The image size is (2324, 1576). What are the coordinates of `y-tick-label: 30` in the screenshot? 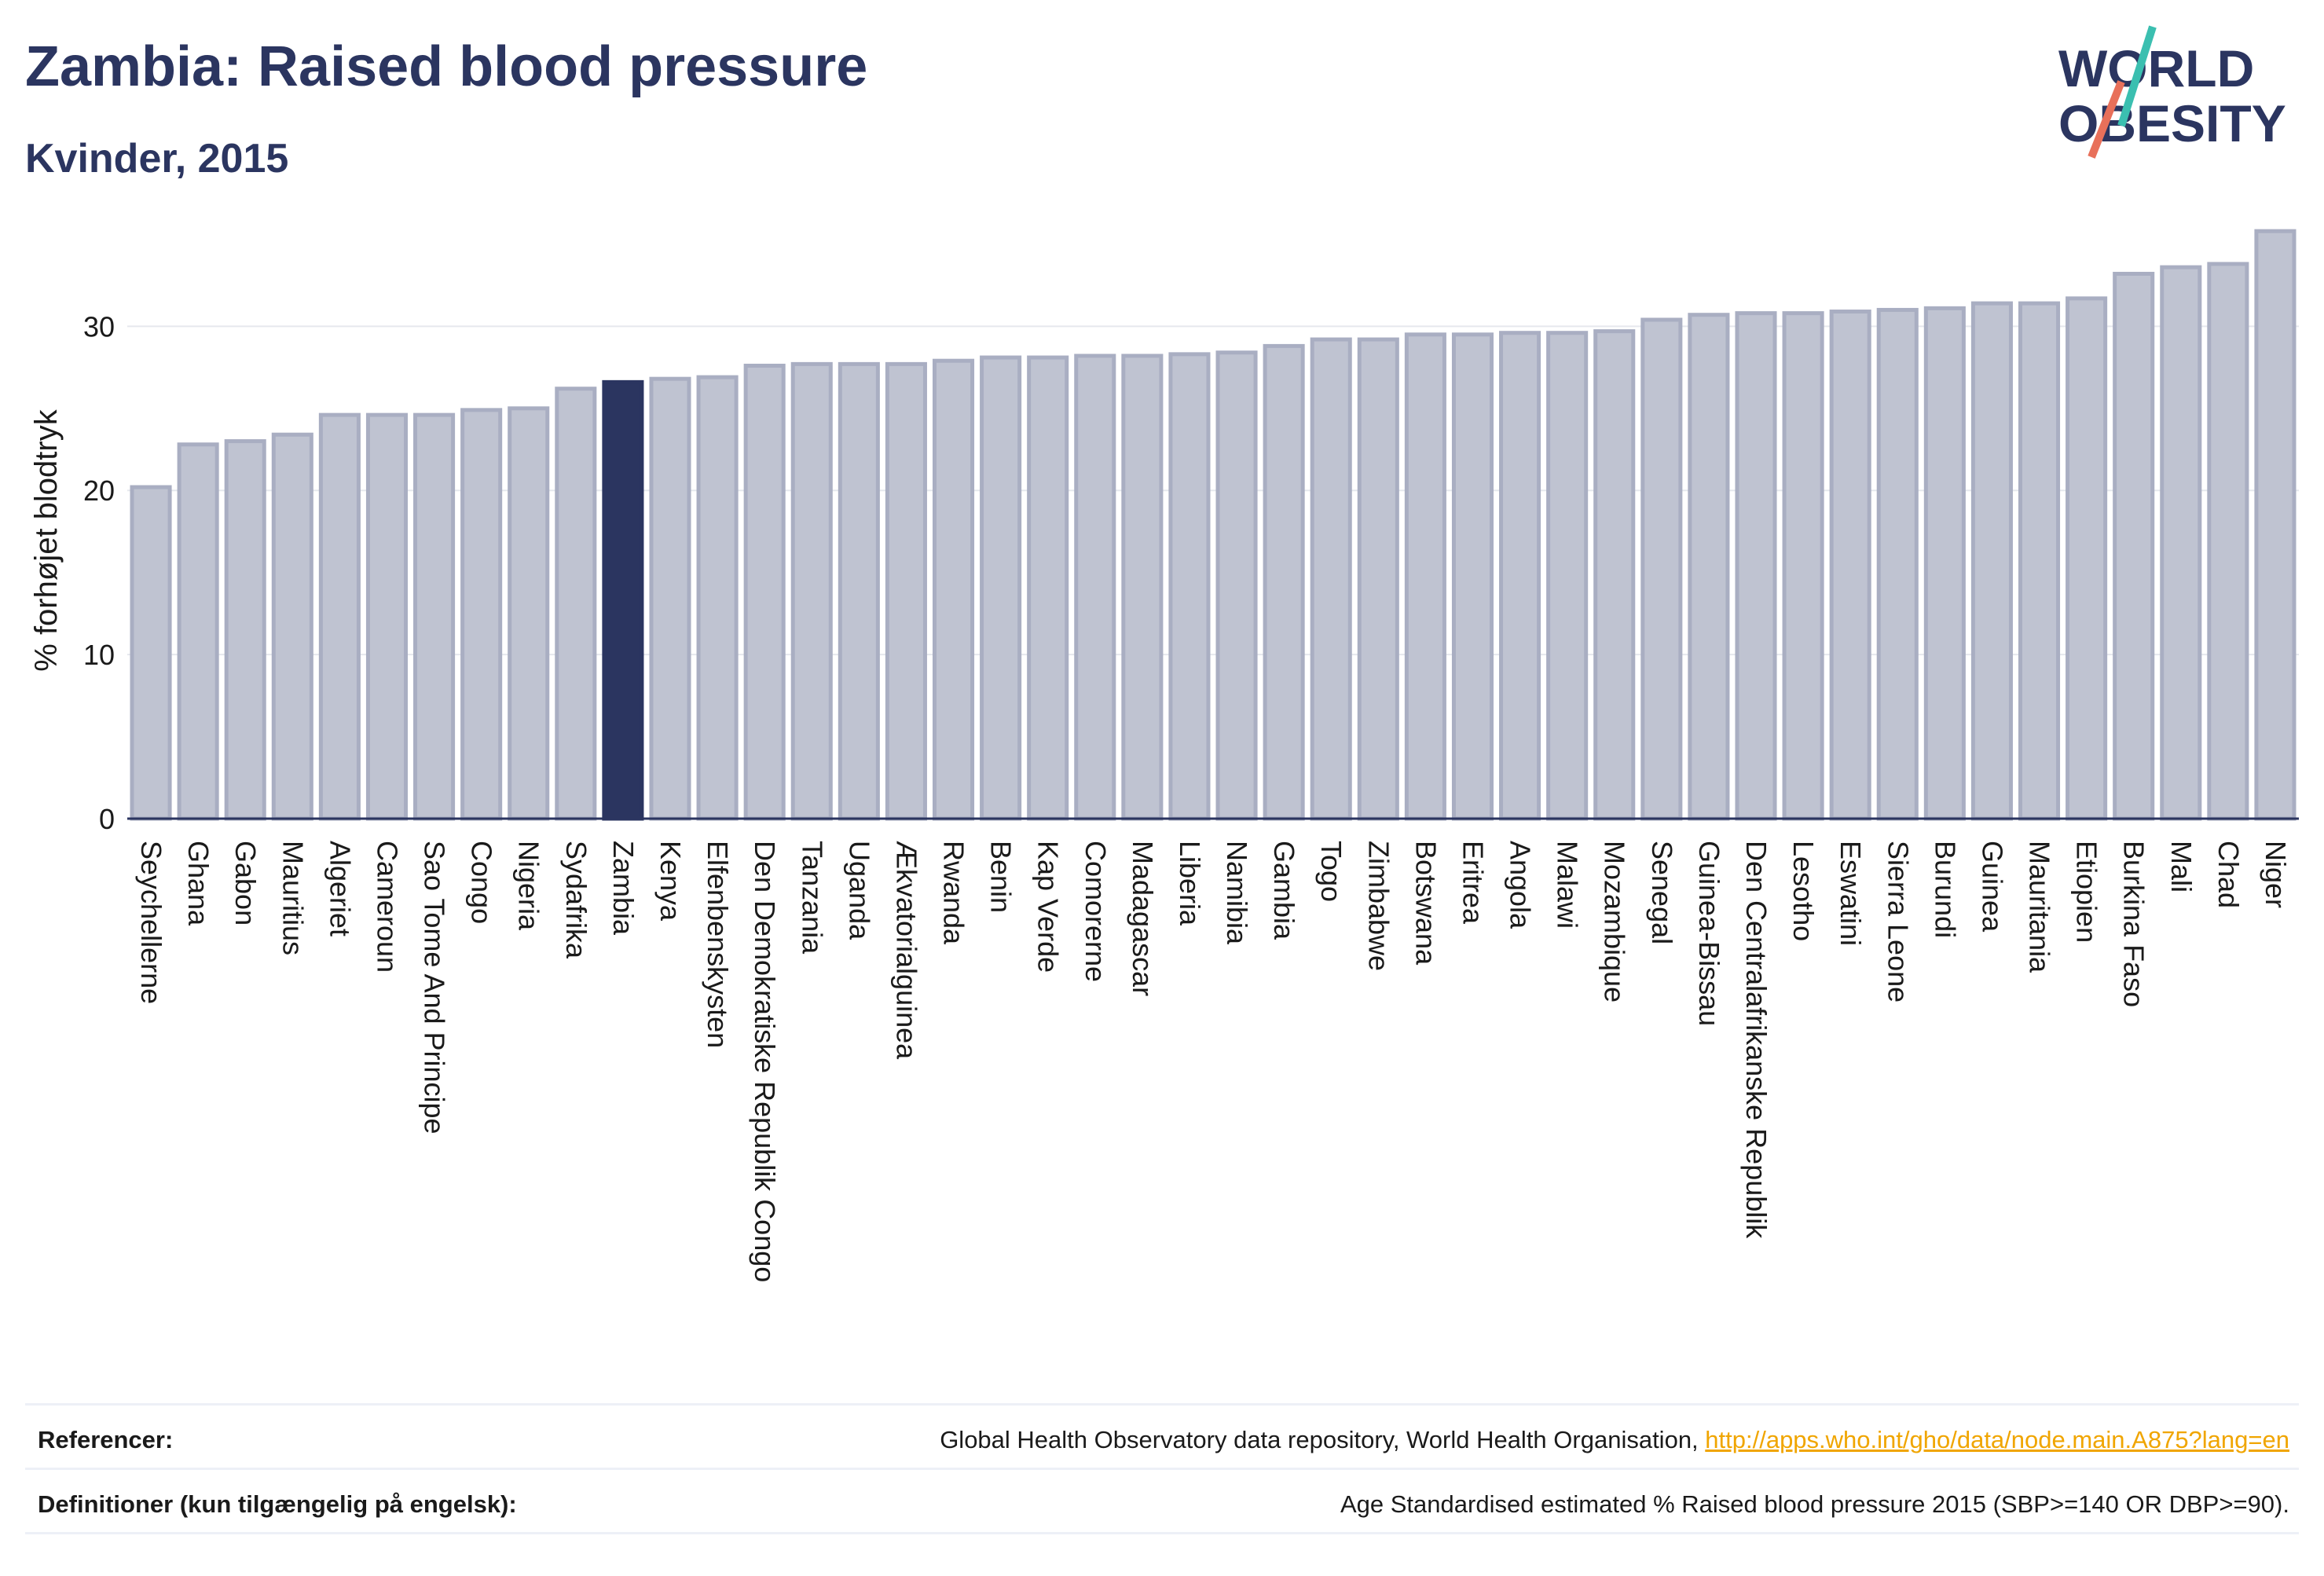 It's located at (99, 326).